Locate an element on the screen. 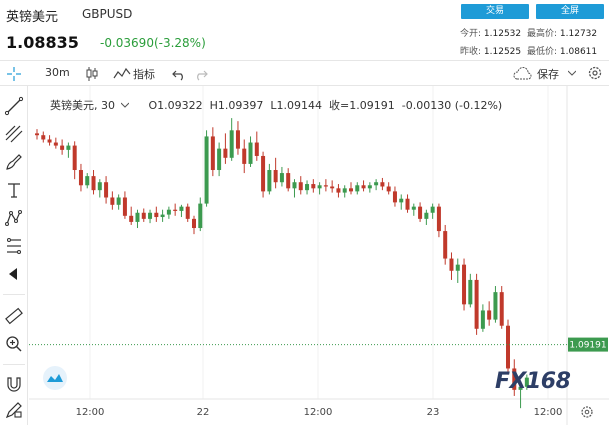 The image size is (609, 425). legend-chevron-icon is located at coordinates (124, 105).